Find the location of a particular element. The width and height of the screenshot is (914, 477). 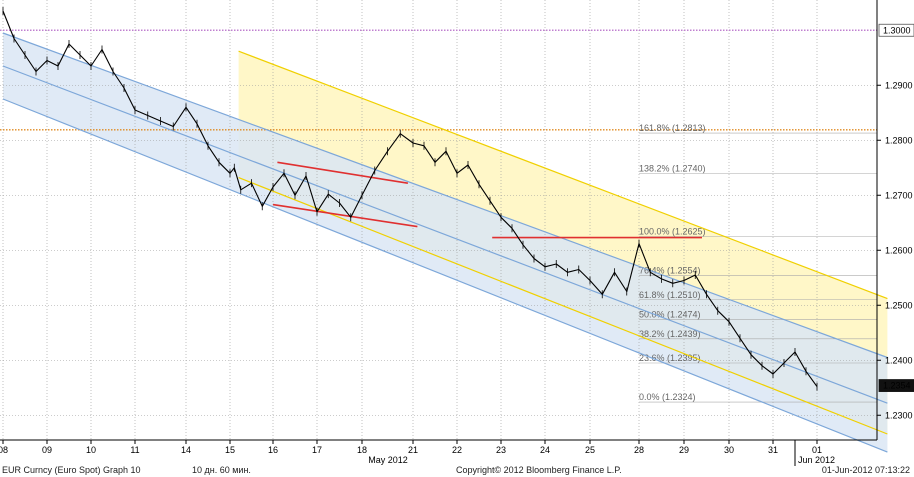

fib-label-6: 38.2% (1.2439) is located at coordinates (670, 334).